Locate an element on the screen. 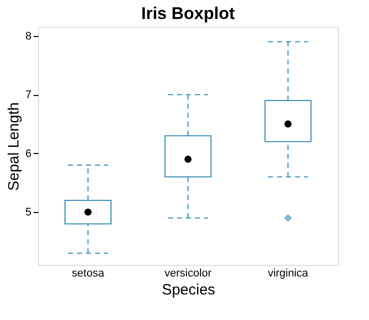 This screenshot has height=320, width=369. y-tick-label: 5 is located at coordinates (28, 212).